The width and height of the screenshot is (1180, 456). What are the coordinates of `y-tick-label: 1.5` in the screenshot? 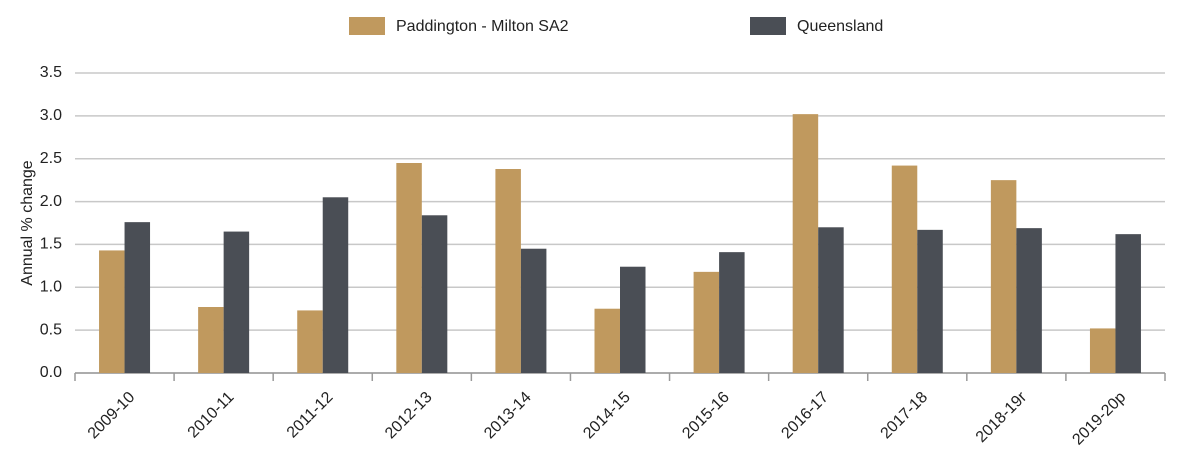 It's located at (51, 244).